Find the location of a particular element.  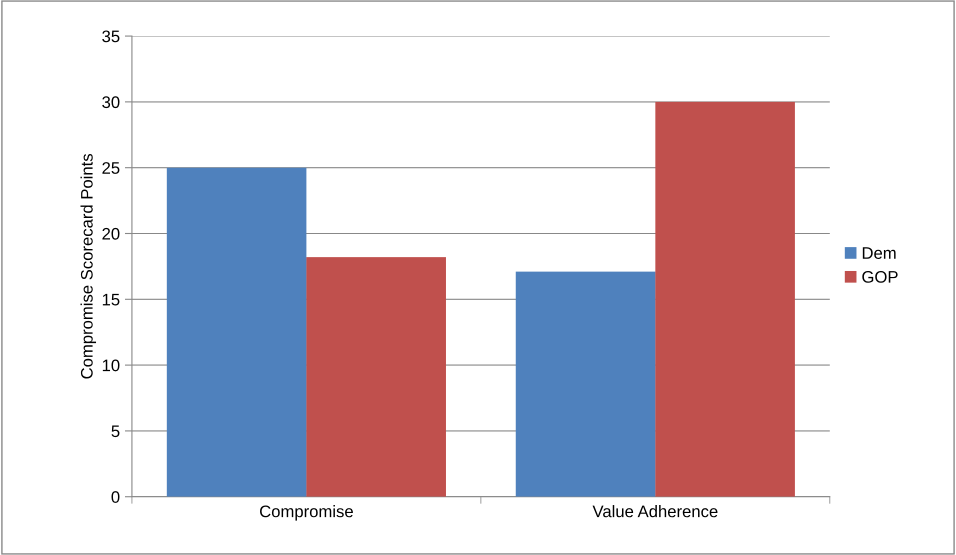

legend-label: Dem is located at coordinates (879, 253).